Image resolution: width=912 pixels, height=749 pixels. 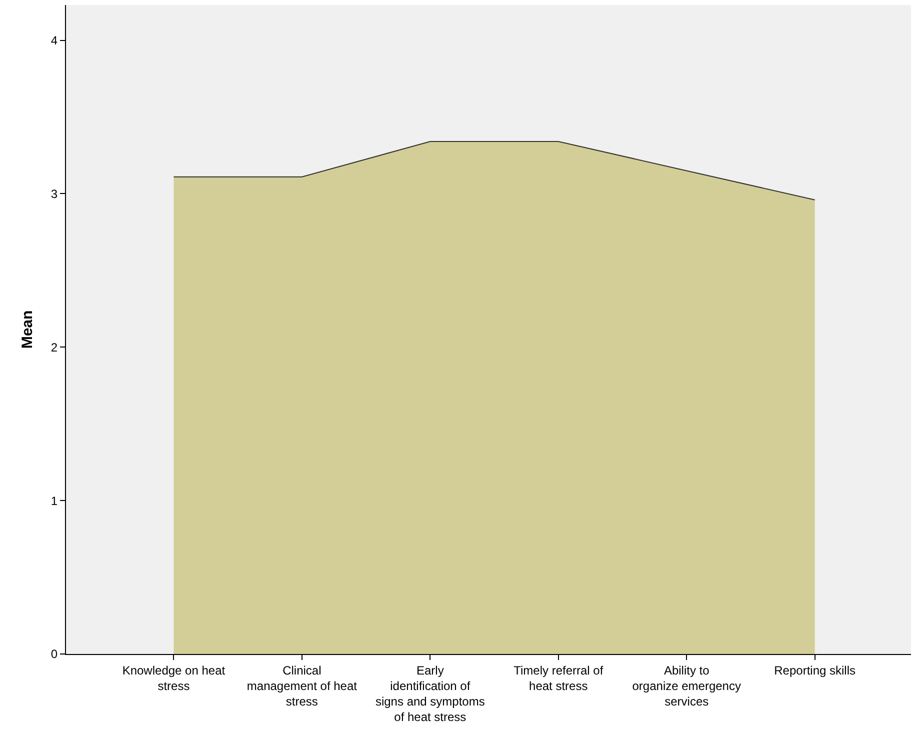 I want to click on y-tick-label: 0, so click(x=54, y=654).